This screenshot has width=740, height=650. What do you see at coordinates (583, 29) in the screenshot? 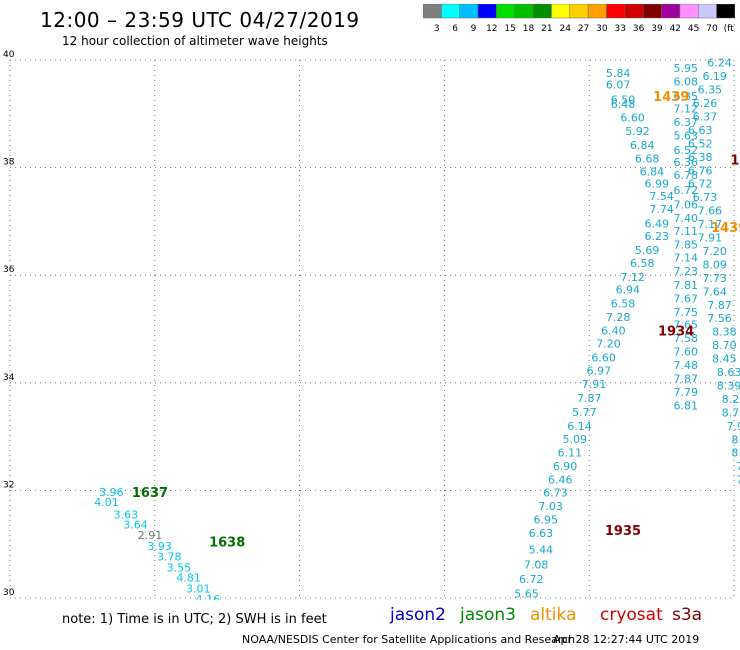
I see `color-scale-tick: 27` at bounding box center [583, 29].